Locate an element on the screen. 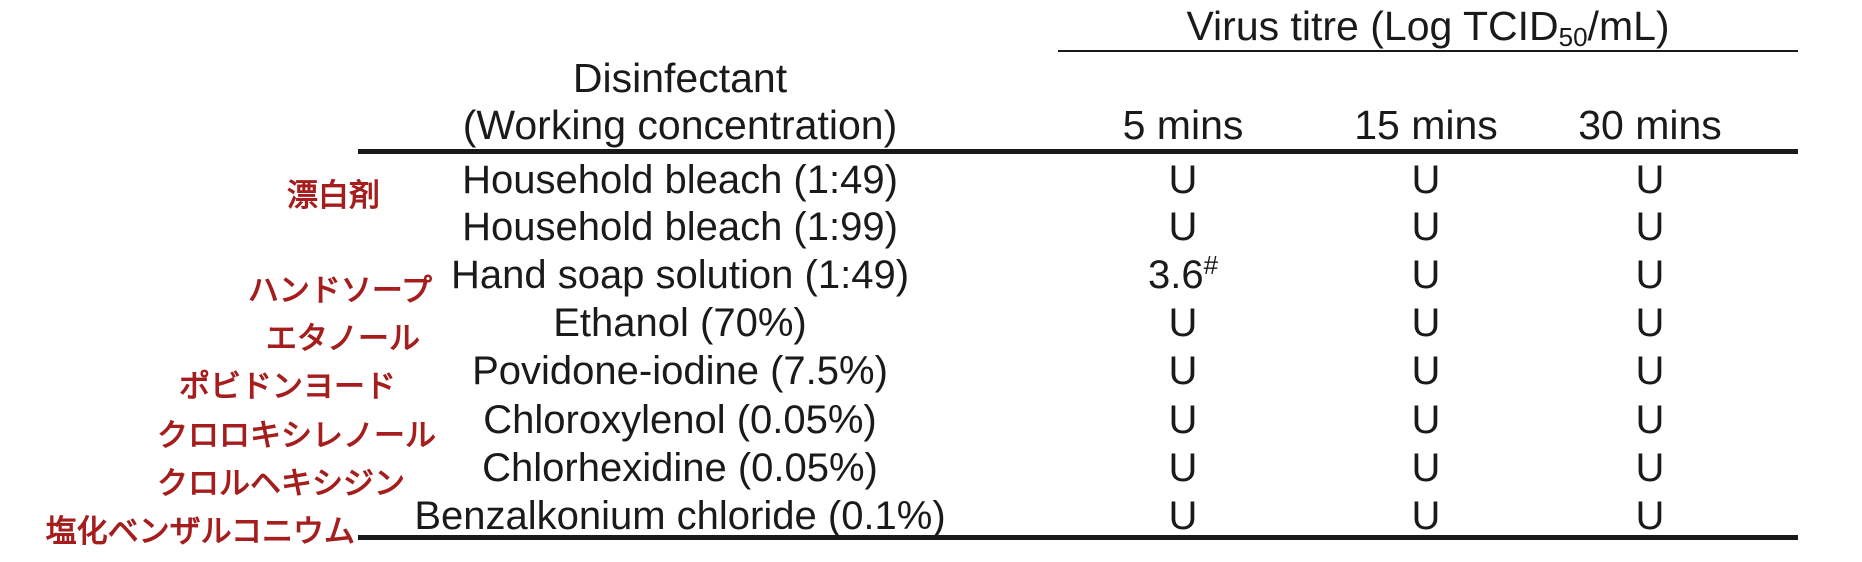  titre-cell-5min: 3.6# is located at coordinates (1183, 275).